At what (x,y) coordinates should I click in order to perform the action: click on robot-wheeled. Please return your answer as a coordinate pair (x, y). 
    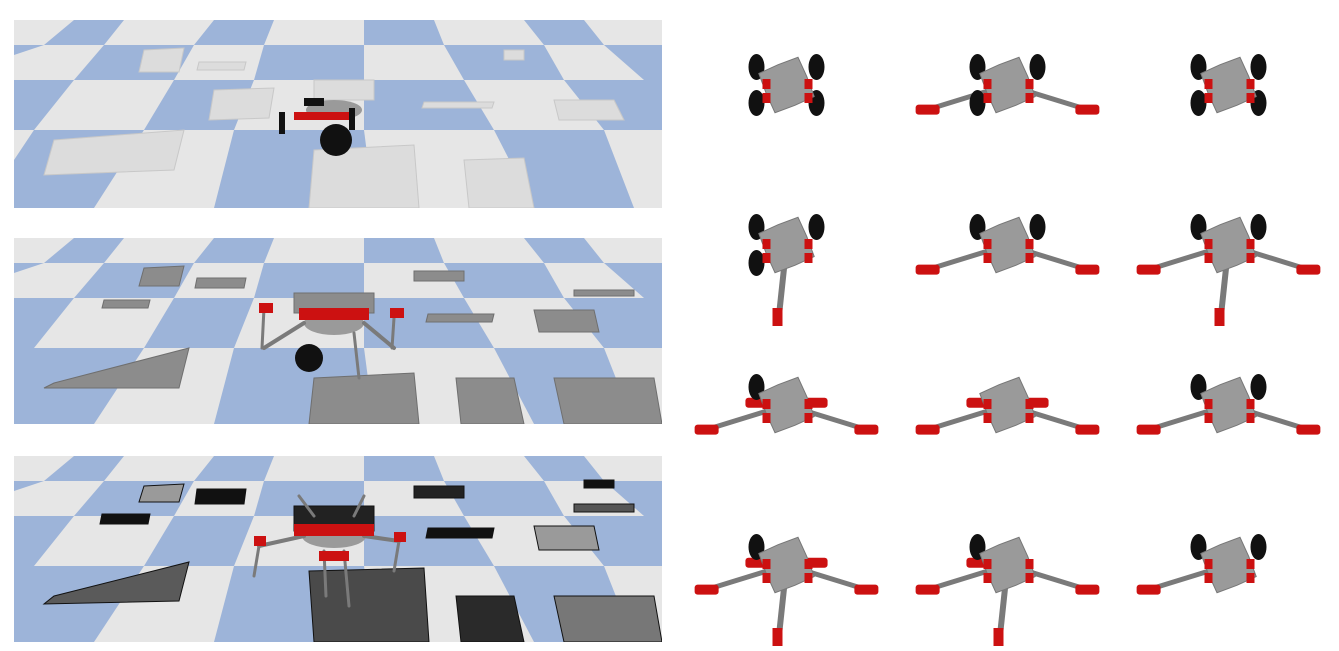
    Looking at the image, I should click on (320, 127).